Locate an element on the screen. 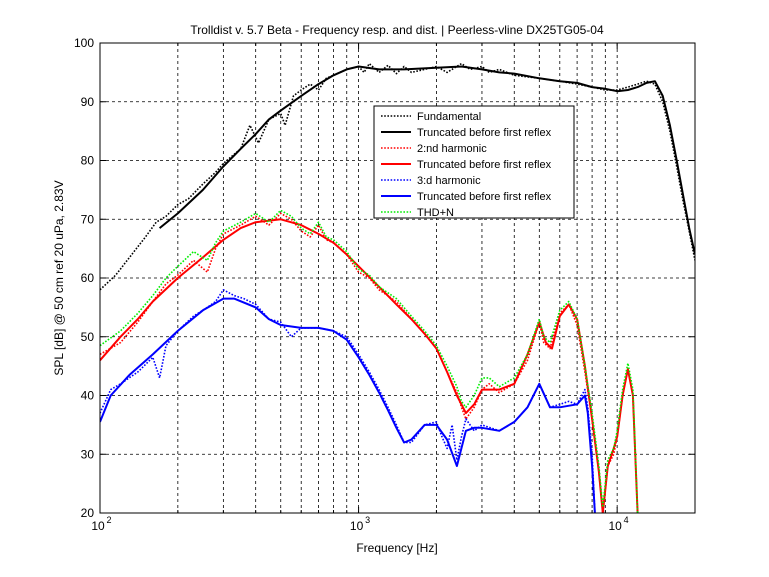 This screenshot has width=769, height=577. x-tick-labels: 10 2 10 3 10 4 is located at coordinates (359, 524).